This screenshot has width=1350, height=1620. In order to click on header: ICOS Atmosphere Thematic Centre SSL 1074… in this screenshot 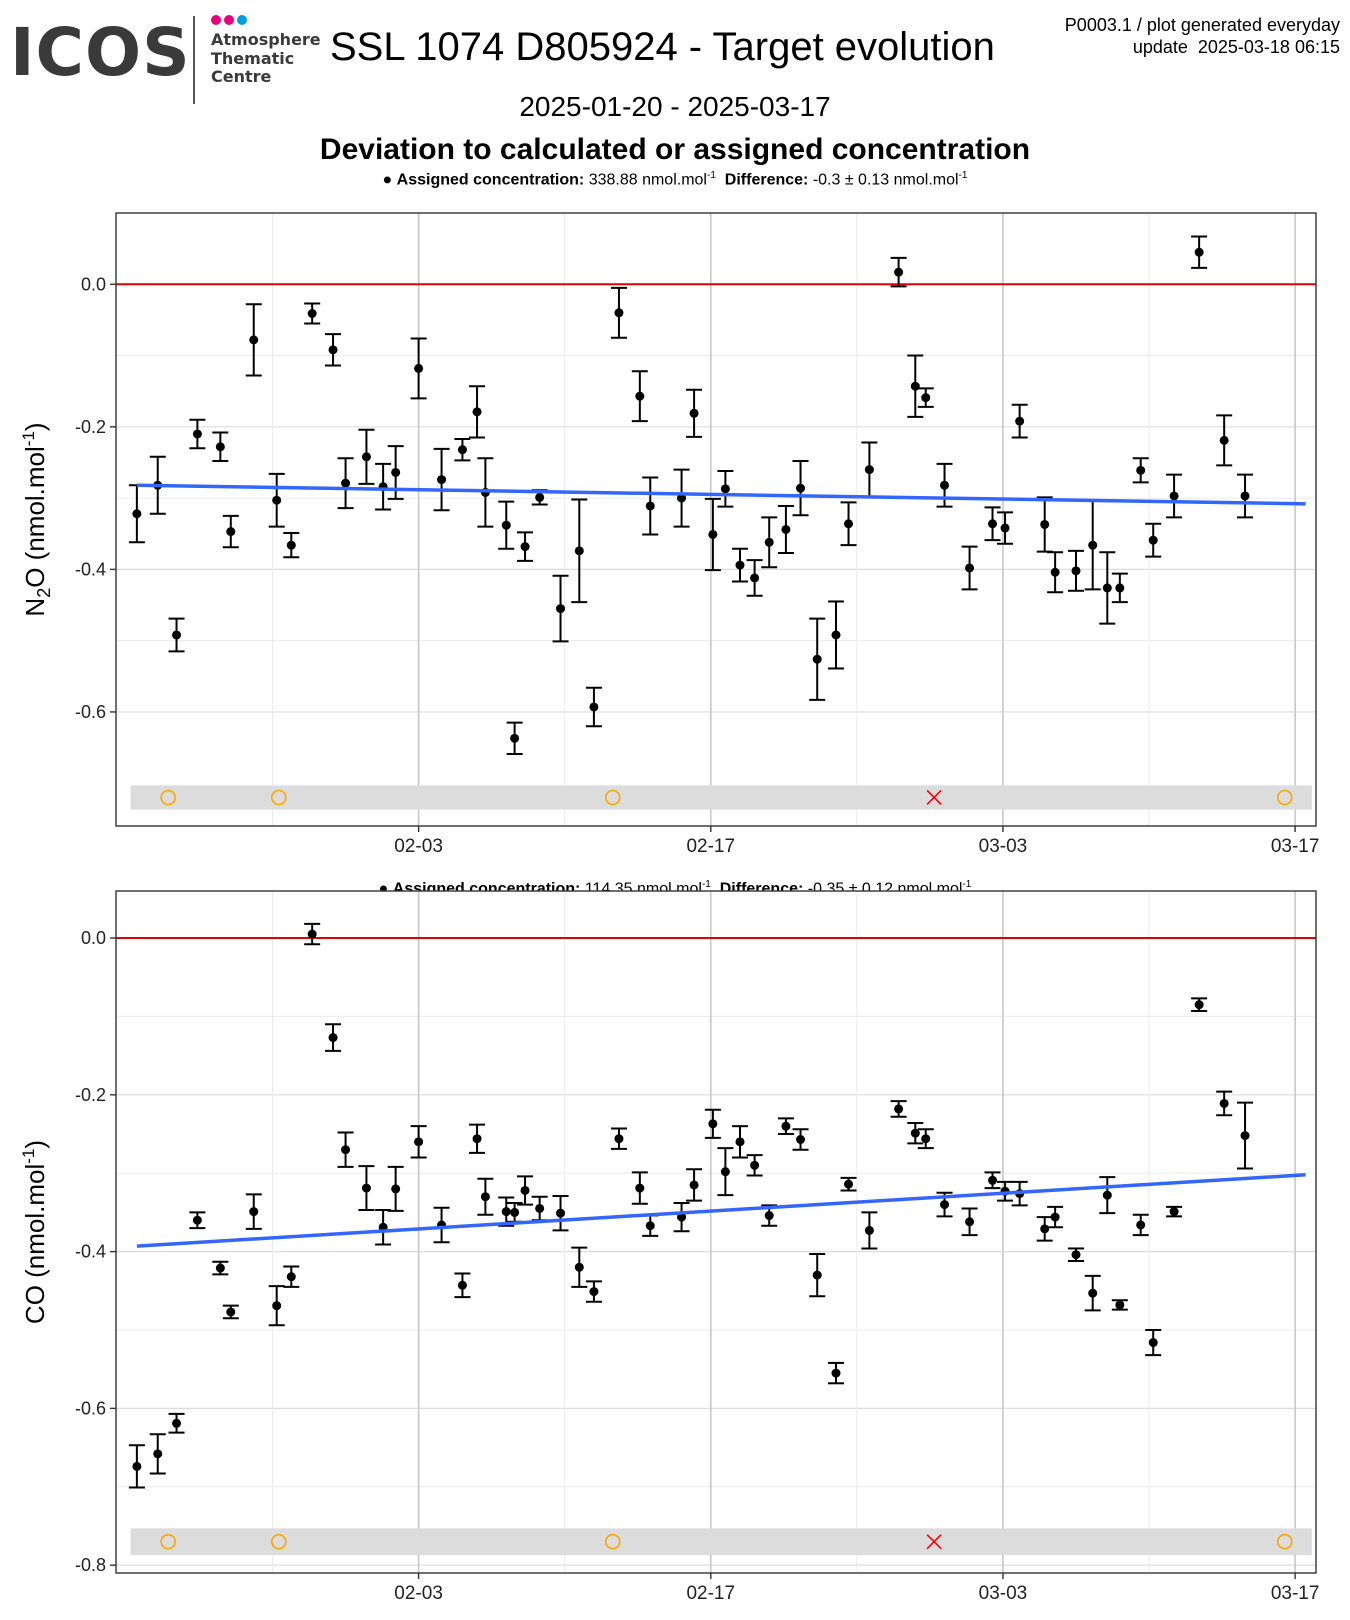, I will do `click(675, 100)`.